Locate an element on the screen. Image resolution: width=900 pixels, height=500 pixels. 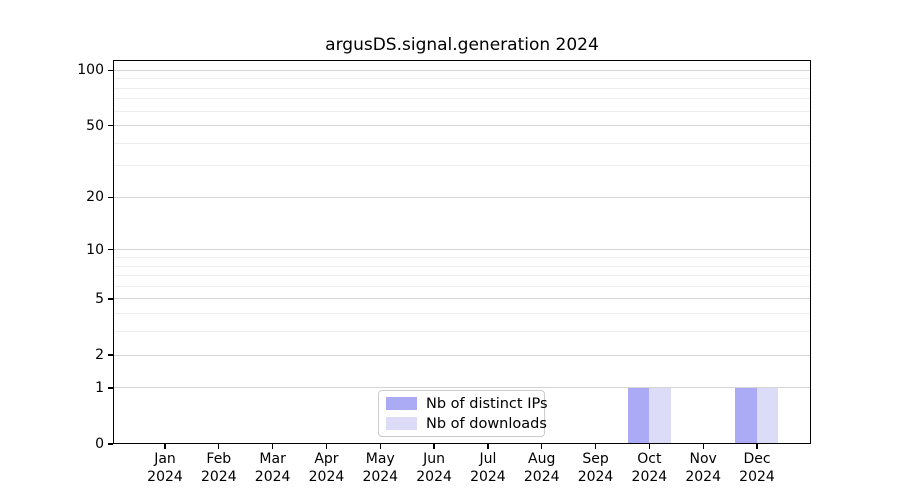
y-tick-label: 20 is located at coordinates (95, 197).